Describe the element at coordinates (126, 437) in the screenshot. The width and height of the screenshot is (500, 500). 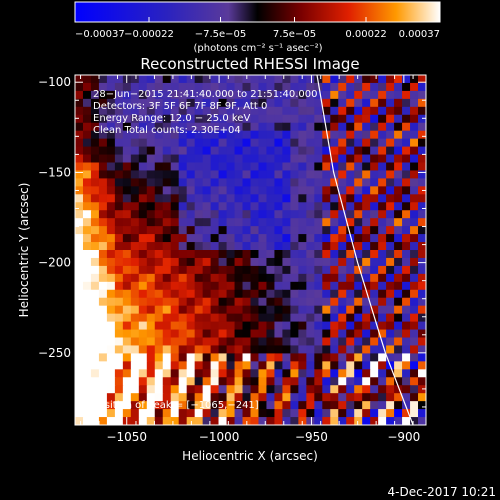
I see `x-tick-label: −1050` at that location.